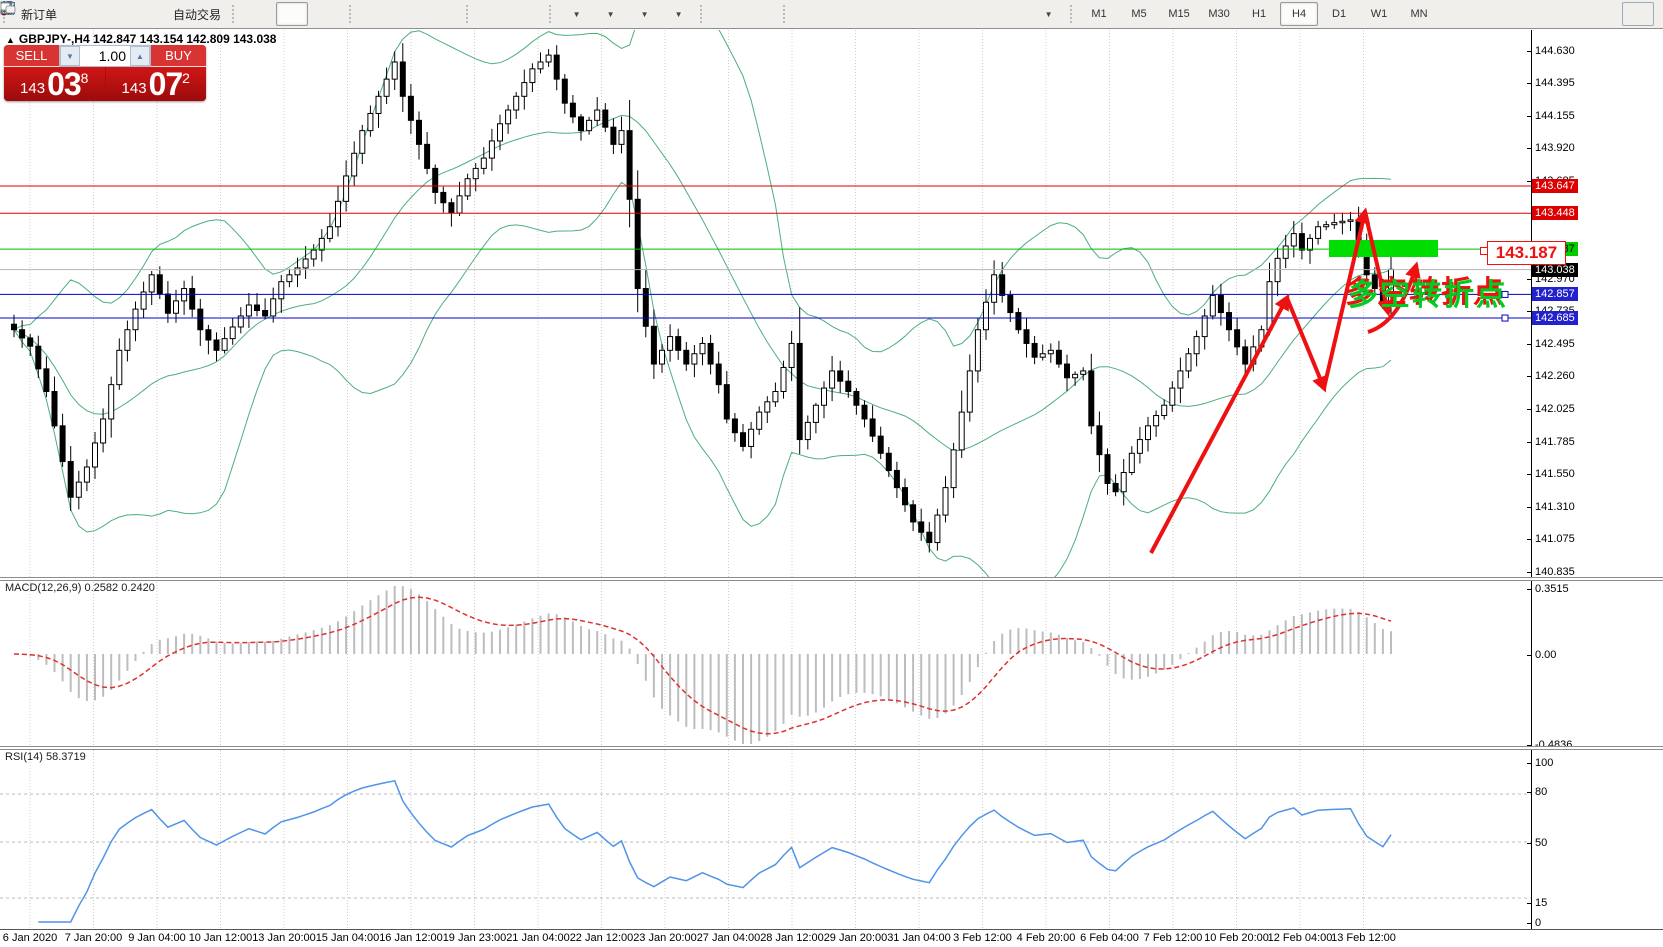 The height and width of the screenshot is (947, 1663). What do you see at coordinates (1419, 14) in the screenshot?
I see `tf-mn-button: MN` at bounding box center [1419, 14].